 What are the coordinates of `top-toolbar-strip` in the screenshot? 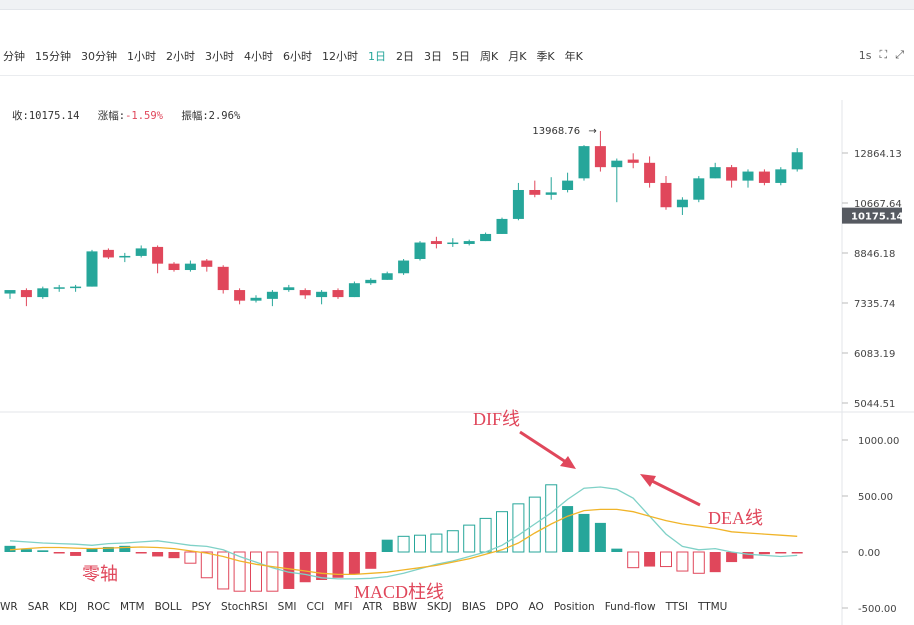 It's located at (457, 5).